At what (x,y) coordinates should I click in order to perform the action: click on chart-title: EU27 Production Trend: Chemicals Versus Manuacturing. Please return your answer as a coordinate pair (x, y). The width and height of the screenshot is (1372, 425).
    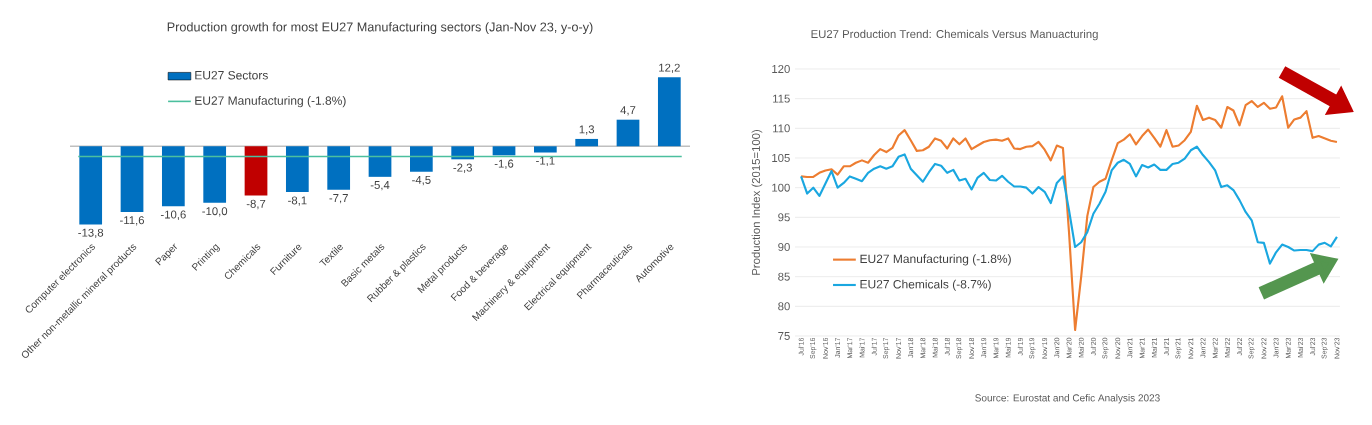
    Looking at the image, I should click on (954, 35).